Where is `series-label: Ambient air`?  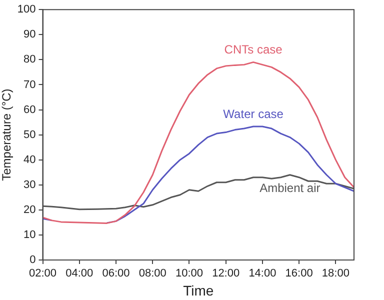 series-label: Ambient air is located at coordinates (290, 188).